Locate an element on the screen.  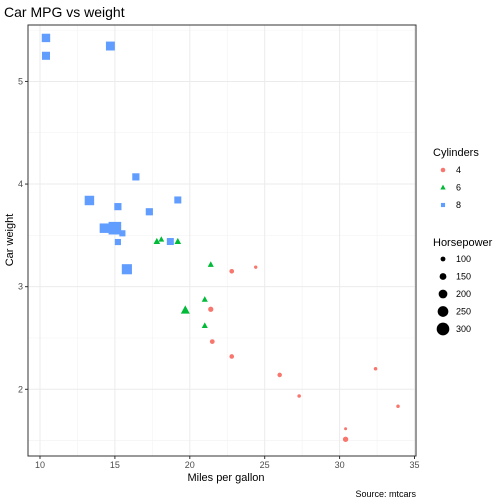
legend-label-hp-100: 100 is located at coordinates (463, 259).